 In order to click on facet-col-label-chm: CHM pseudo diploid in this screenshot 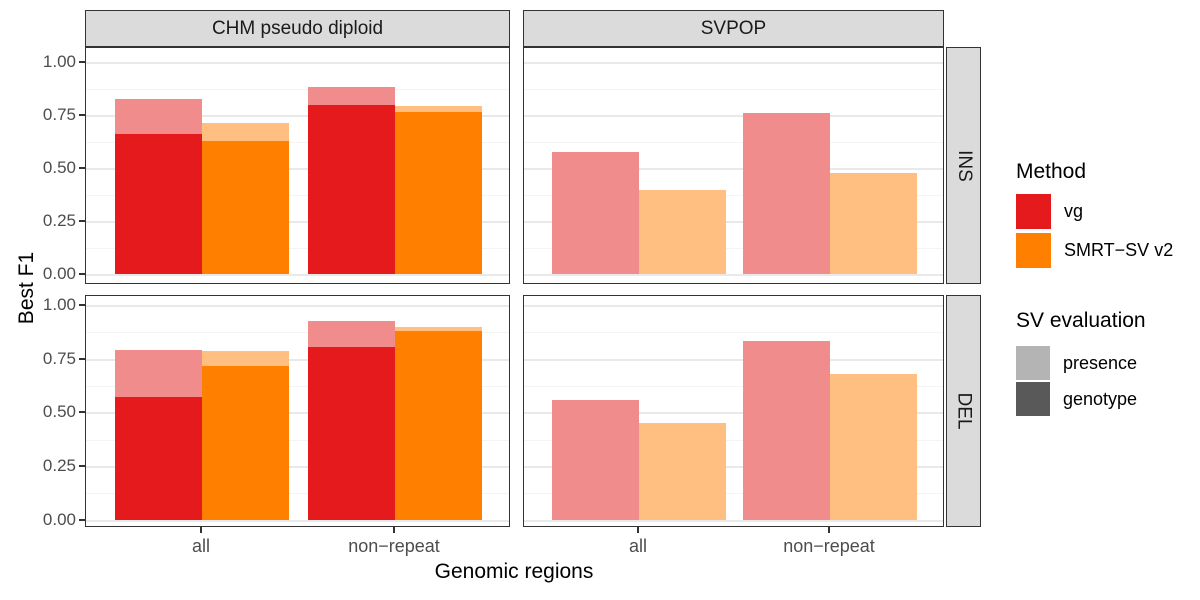, I will do `click(297, 28)`.